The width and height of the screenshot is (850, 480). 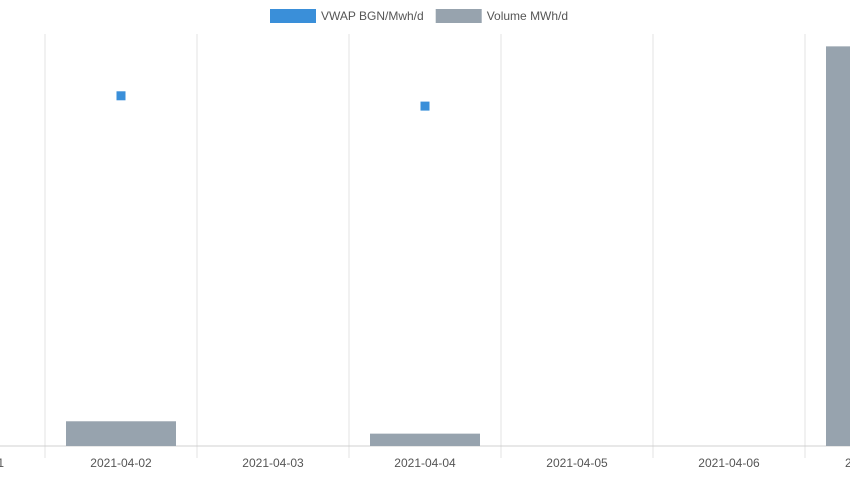 What do you see at coordinates (527, 16) in the screenshot?
I see `legend-label: Volume MWh/d` at bounding box center [527, 16].